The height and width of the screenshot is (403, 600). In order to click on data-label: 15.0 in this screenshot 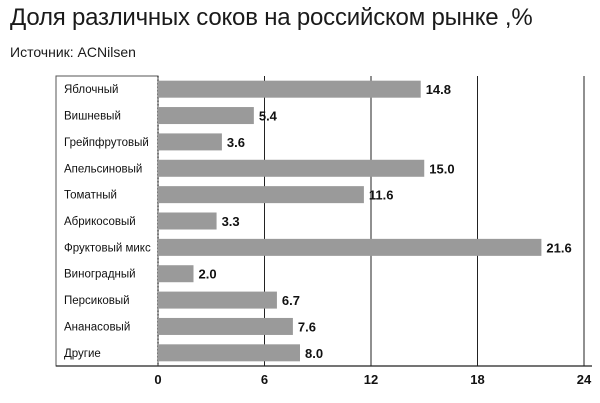, I will do `click(441, 168)`.